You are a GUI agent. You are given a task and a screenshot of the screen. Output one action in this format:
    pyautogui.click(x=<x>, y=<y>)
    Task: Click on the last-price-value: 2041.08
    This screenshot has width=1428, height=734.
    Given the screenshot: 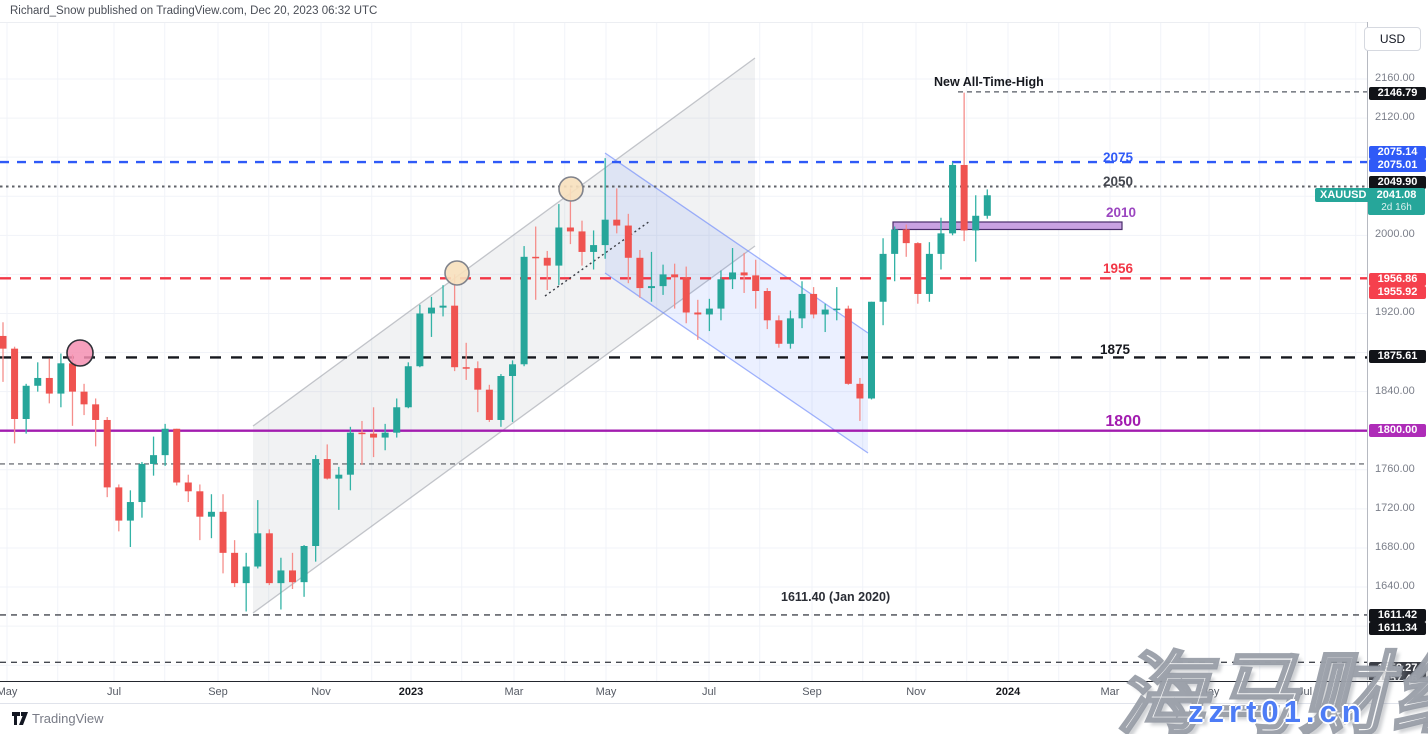 What is the action you would take?
    pyautogui.click(x=1396, y=195)
    